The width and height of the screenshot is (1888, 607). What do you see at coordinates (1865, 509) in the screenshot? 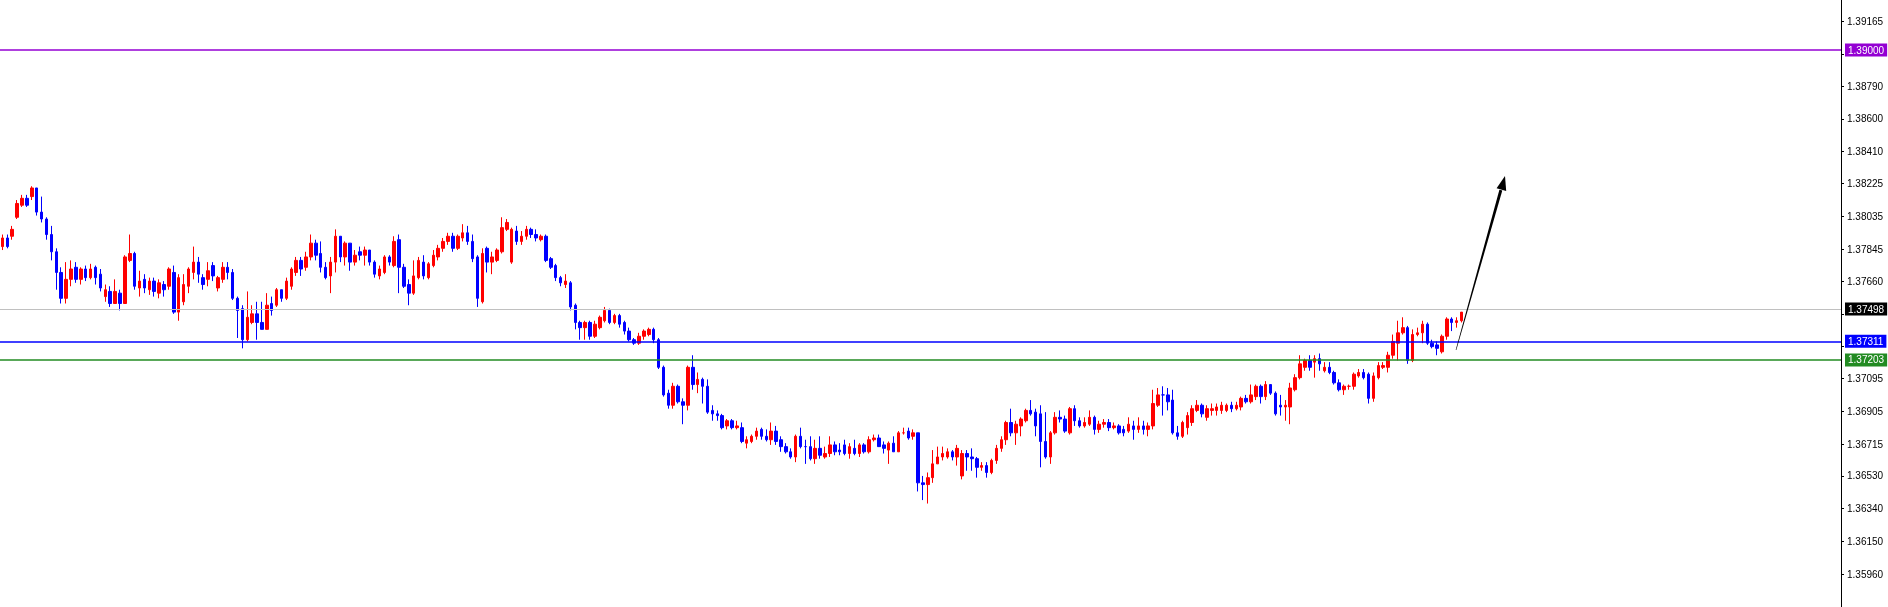
I see `y-tick-label: 1.36340` at bounding box center [1865, 509].